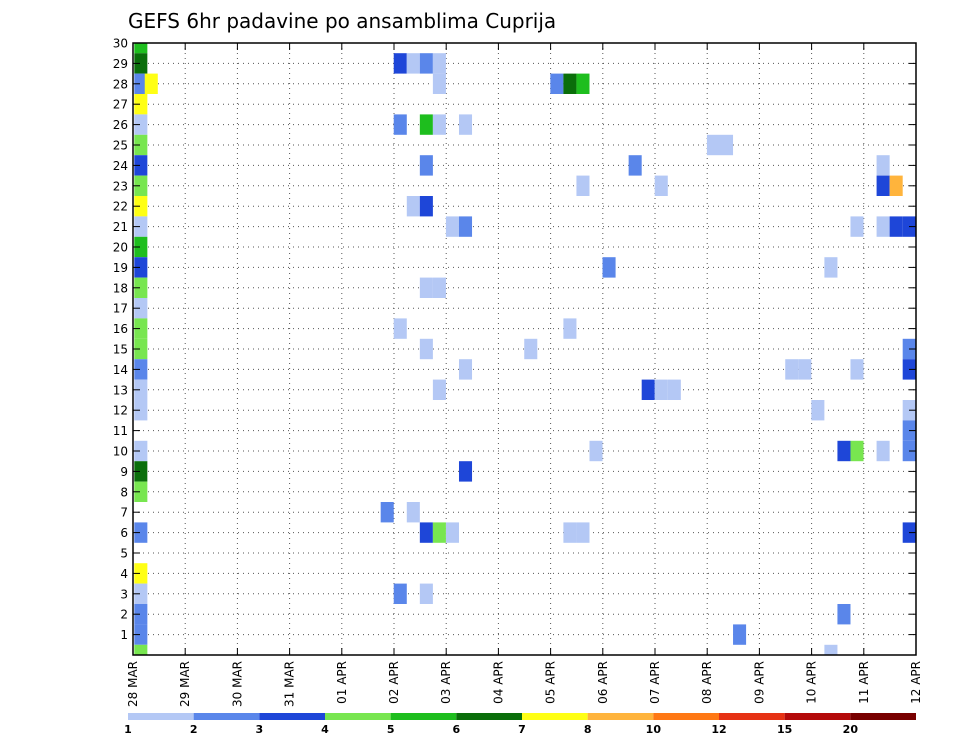 The width and height of the screenshot is (960, 742). Describe the element at coordinates (120, 186) in the screenshot. I see `y-tick-label: 23` at that location.